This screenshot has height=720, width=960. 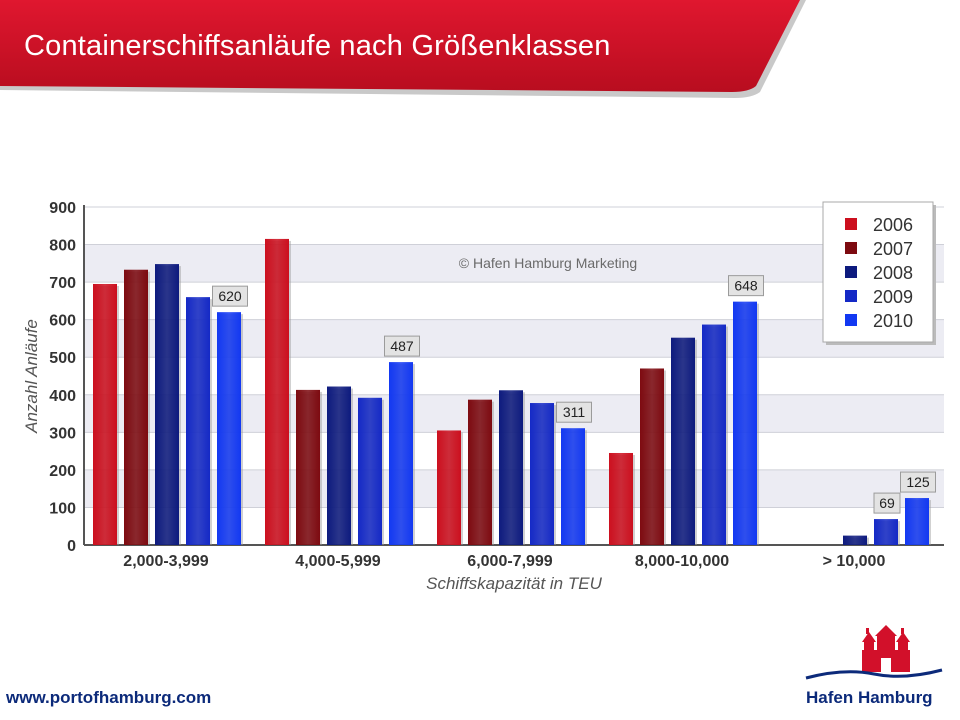 What do you see at coordinates (62, 396) in the screenshot?
I see `y-tick-label: 400` at bounding box center [62, 396].